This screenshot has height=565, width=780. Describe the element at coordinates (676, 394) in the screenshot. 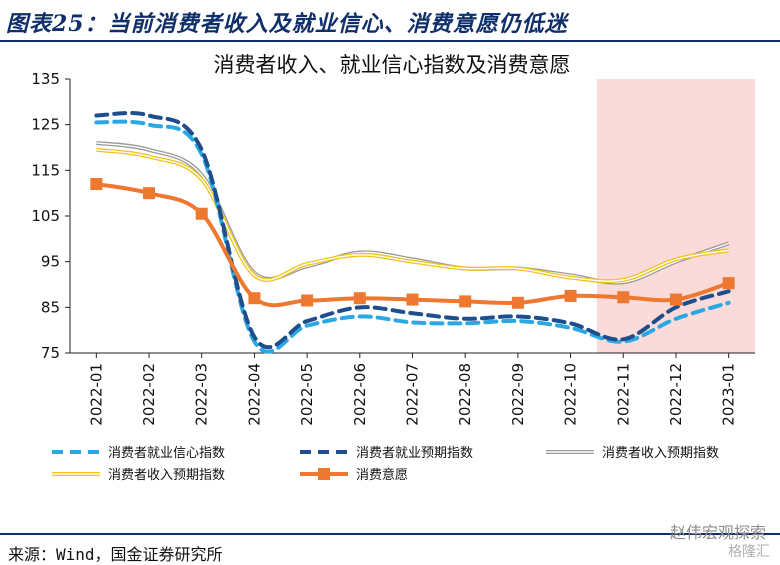

I see `x-tick-label: 2022-12` at that location.